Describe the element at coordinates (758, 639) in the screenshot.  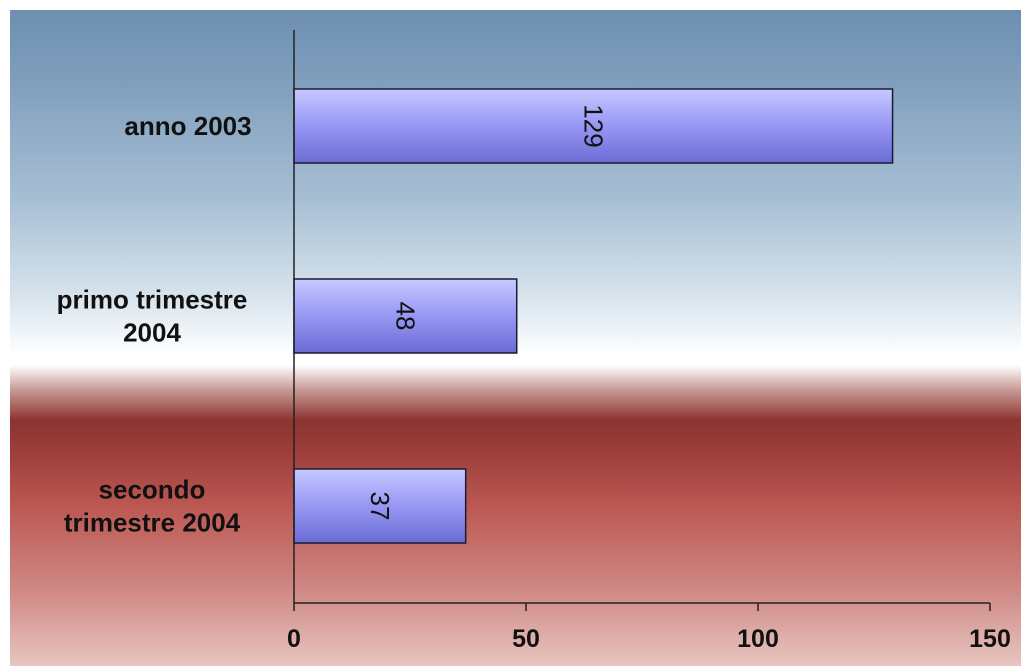
I see `x-tick-label-100: 100` at that location.